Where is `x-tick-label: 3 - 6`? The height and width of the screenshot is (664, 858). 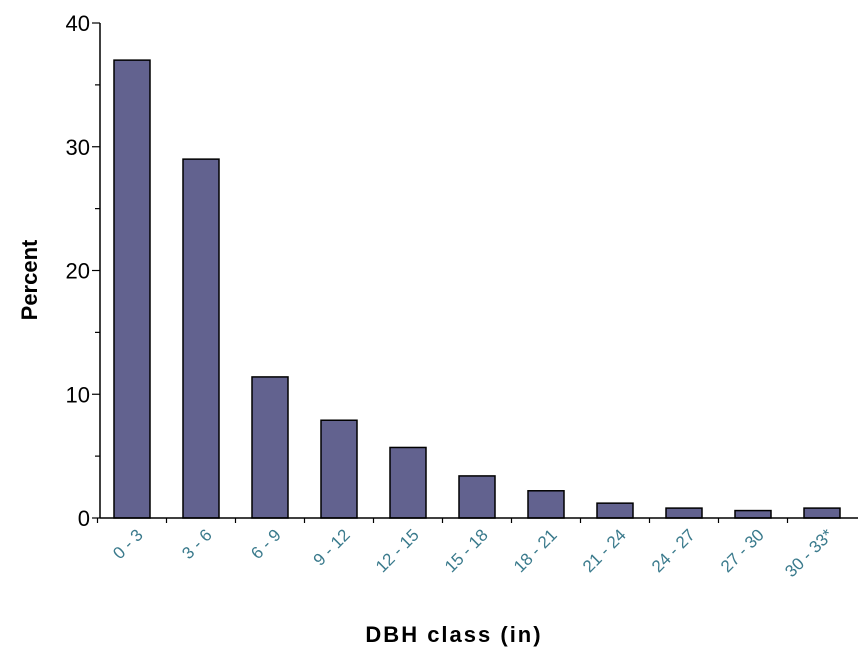
x-tick-label: 3 - 6 is located at coordinates (196, 543).